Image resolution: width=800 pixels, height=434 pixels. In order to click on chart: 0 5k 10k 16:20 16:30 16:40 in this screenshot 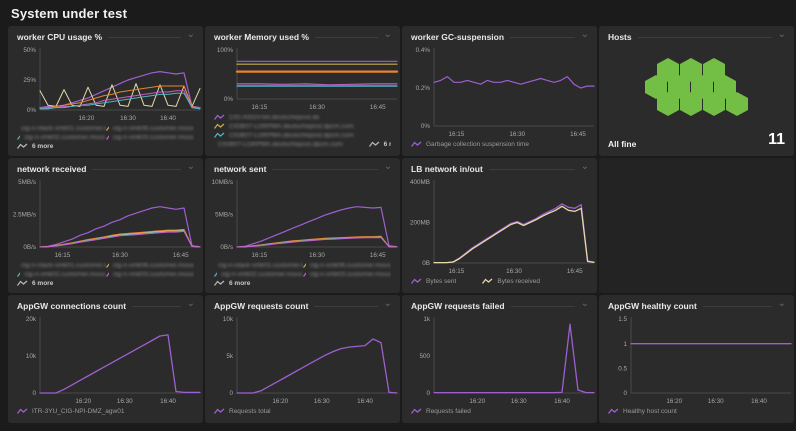, I will do `click(304, 359)`.